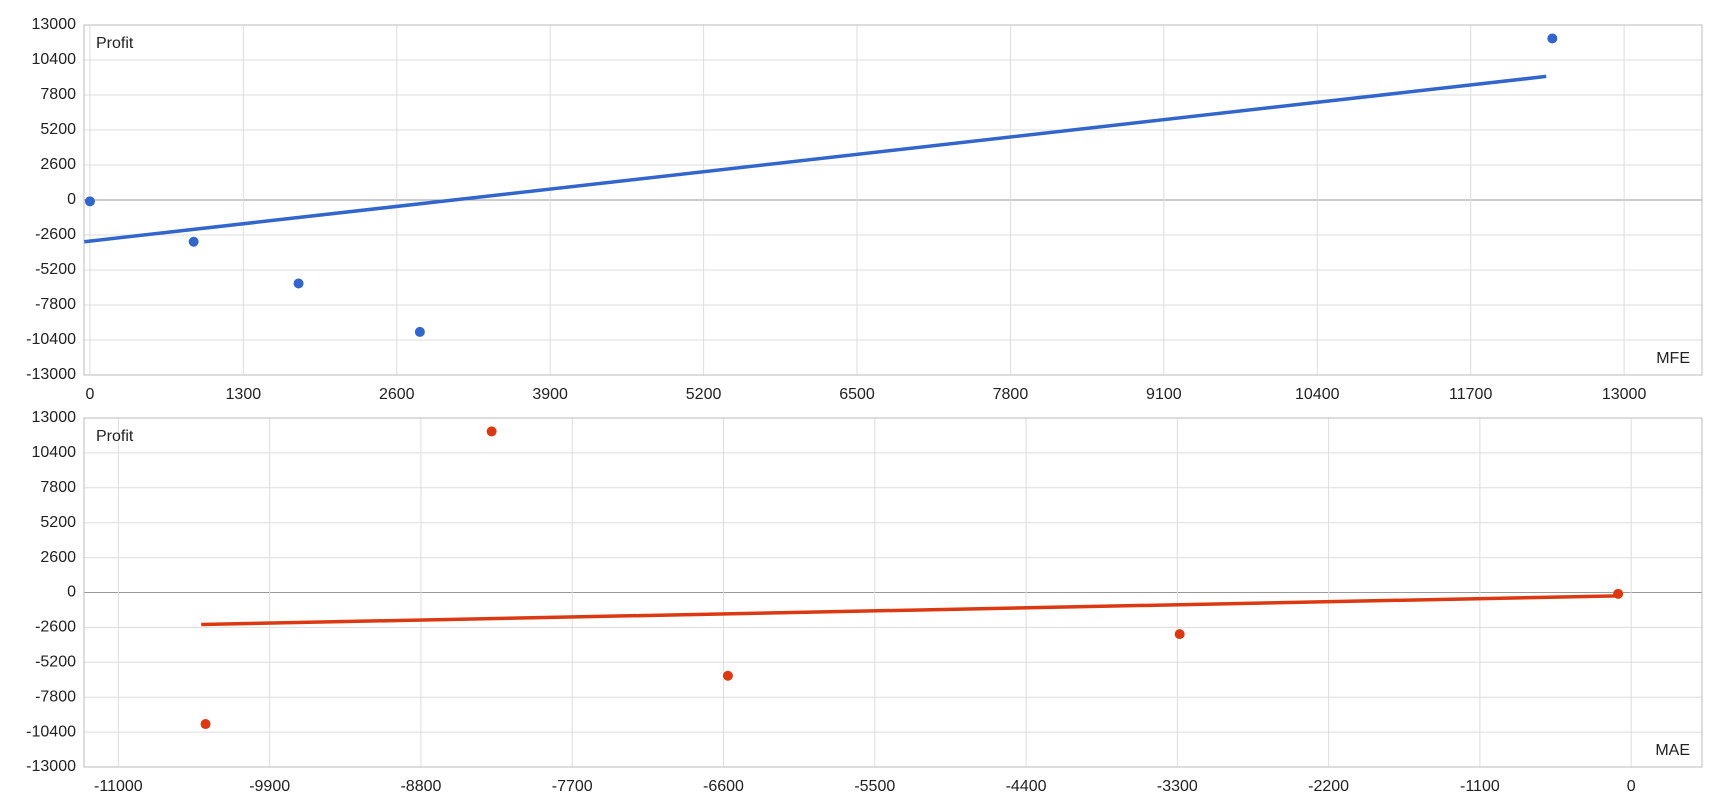 The image size is (1720, 800). What do you see at coordinates (1672, 750) in the screenshot?
I see `x-axis-label: MAE` at bounding box center [1672, 750].